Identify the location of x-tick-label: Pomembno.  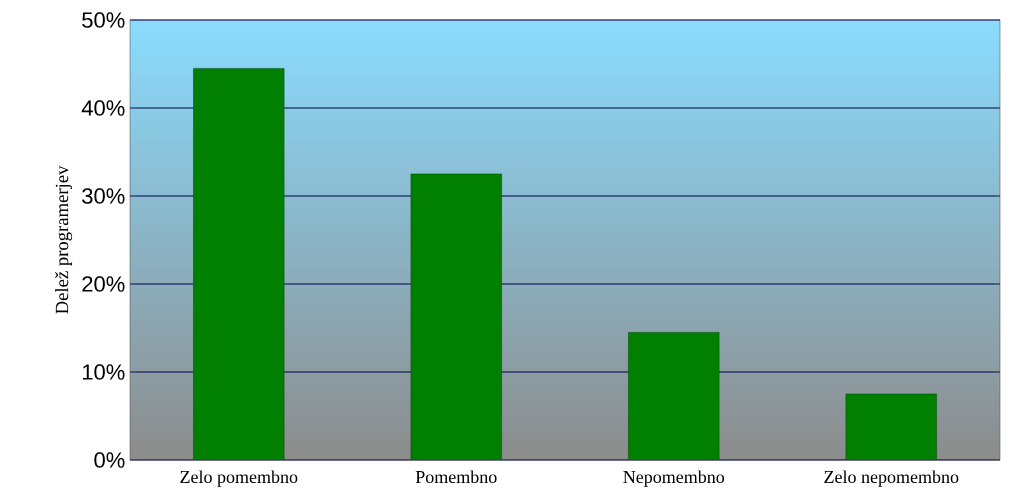
(456, 477).